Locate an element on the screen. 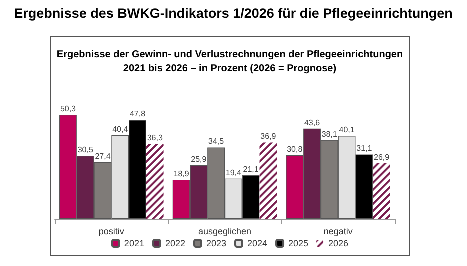 The width and height of the screenshot is (467, 266). legend-label: 2022 is located at coordinates (175, 243).